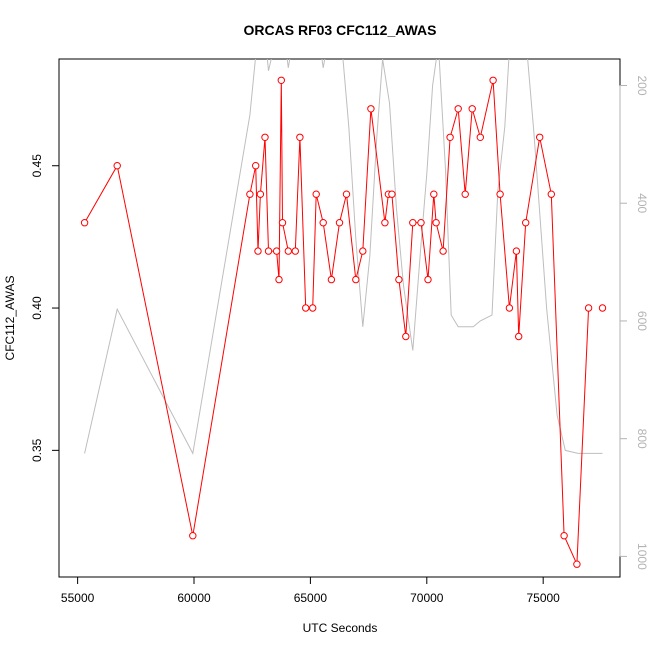  What do you see at coordinates (310, 590) in the screenshot?
I see `x-axis: 55000 60000 65000 70000 75000` at bounding box center [310, 590].